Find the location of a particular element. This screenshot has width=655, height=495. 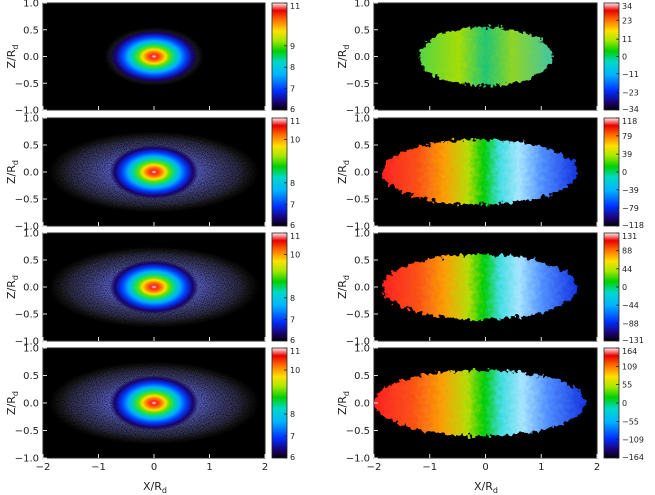

colorbar-tick-label: 131 is located at coordinates (629, 236).